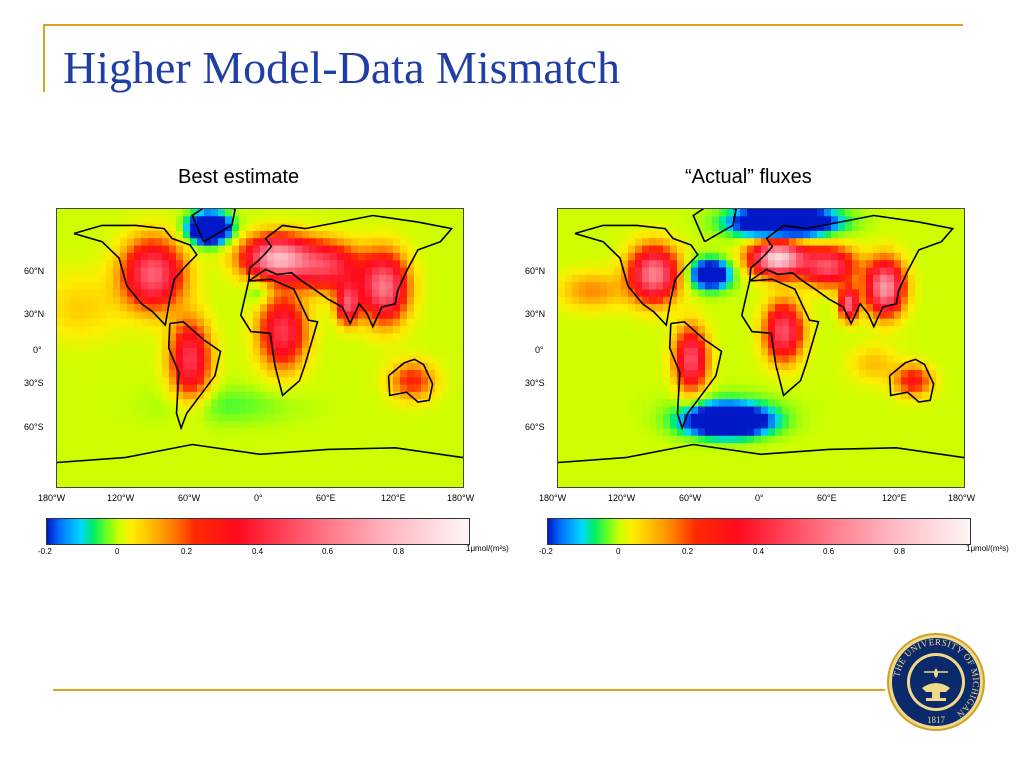 This screenshot has height=768, width=1024. What do you see at coordinates (258, 531) in the screenshot?
I see `colorbar-best-estimate` at bounding box center [258, 531].